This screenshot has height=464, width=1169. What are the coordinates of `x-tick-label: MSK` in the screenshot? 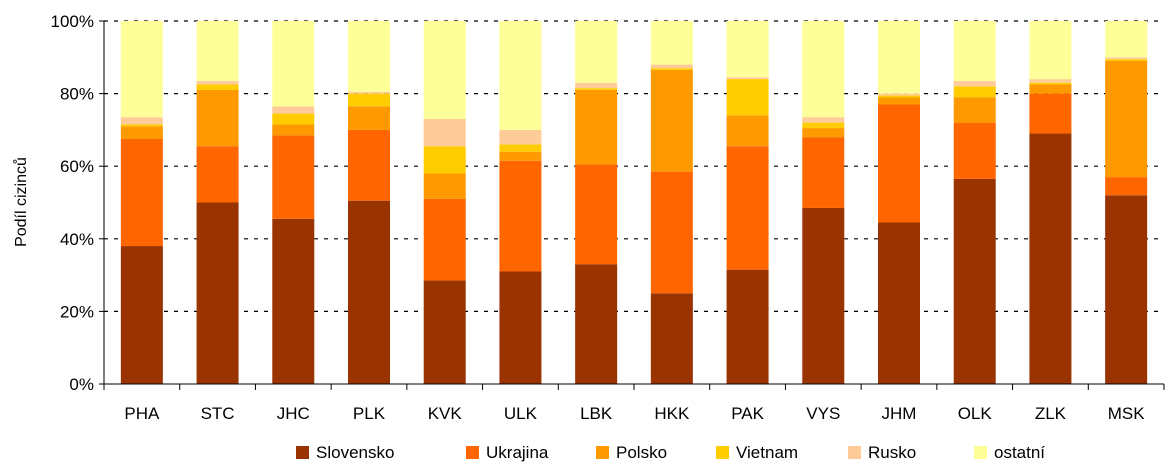 It's located at (1127, 413).